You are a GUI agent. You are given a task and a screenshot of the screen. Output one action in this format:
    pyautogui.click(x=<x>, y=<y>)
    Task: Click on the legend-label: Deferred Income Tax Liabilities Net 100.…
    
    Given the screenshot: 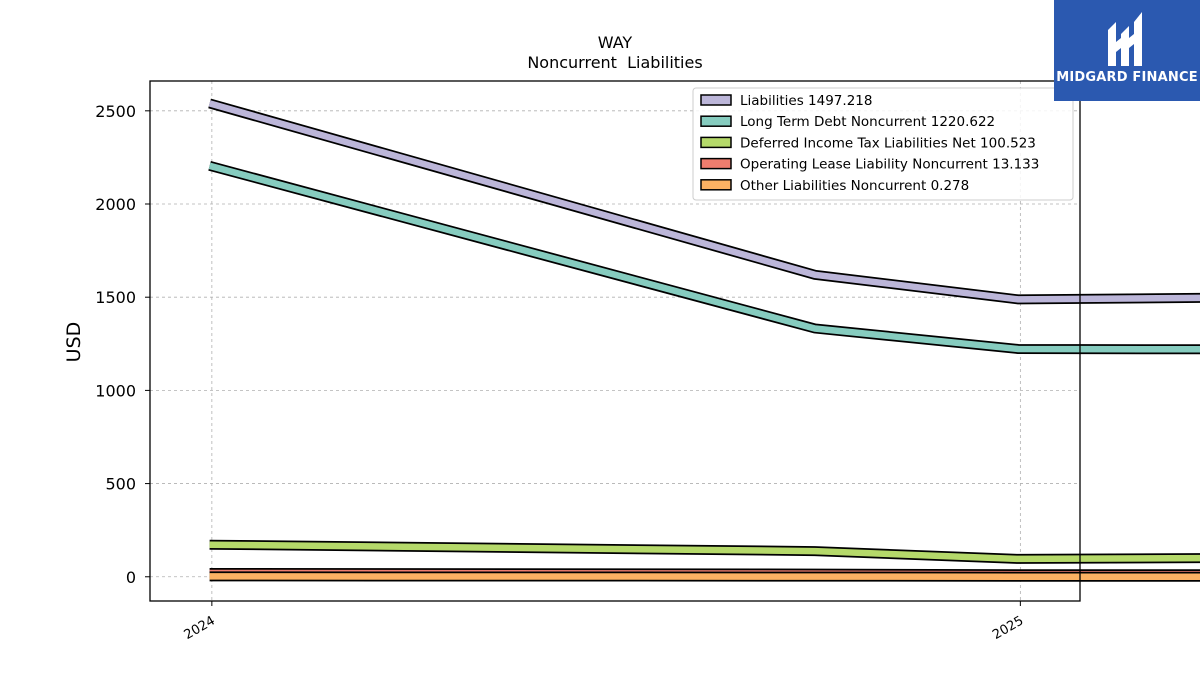 What is the action you would take?
    pyautogui.click(x=888, y=143)
    